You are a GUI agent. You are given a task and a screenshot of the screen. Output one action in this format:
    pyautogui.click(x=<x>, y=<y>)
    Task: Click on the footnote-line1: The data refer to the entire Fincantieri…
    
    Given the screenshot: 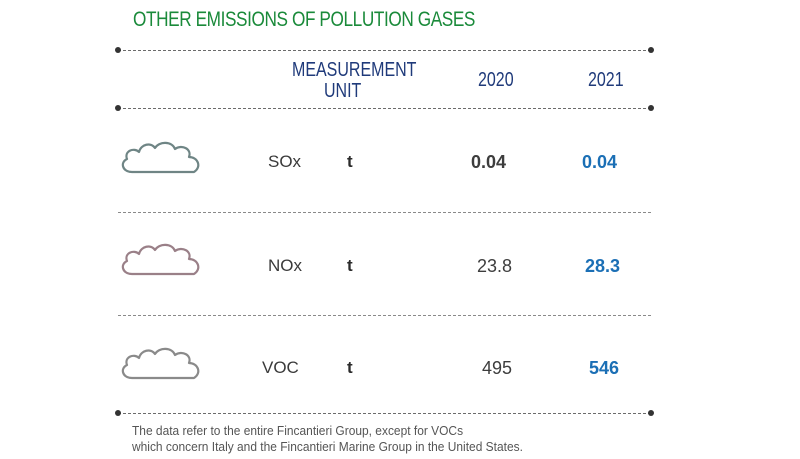 What is the action you would take?
    pyautogui.click(x=298, y=430)
    